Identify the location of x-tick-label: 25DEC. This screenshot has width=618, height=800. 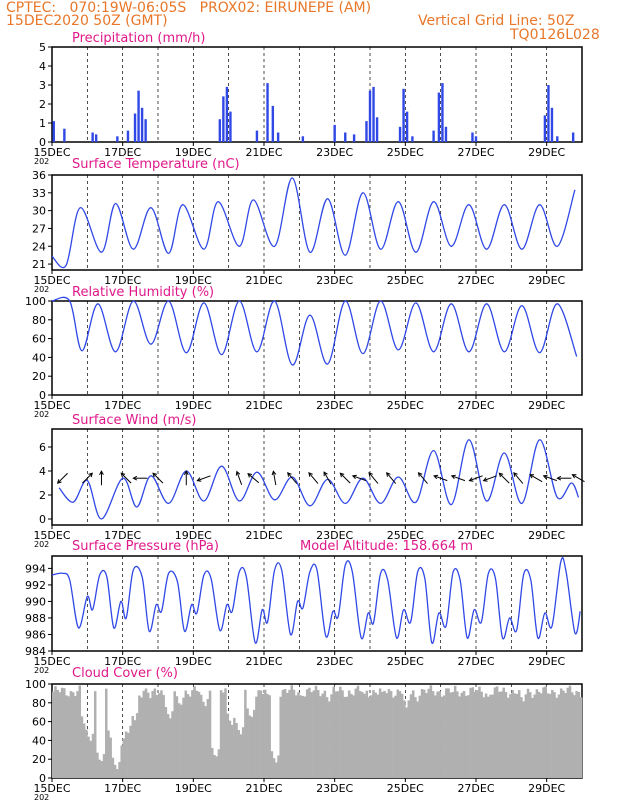
(405, 405).